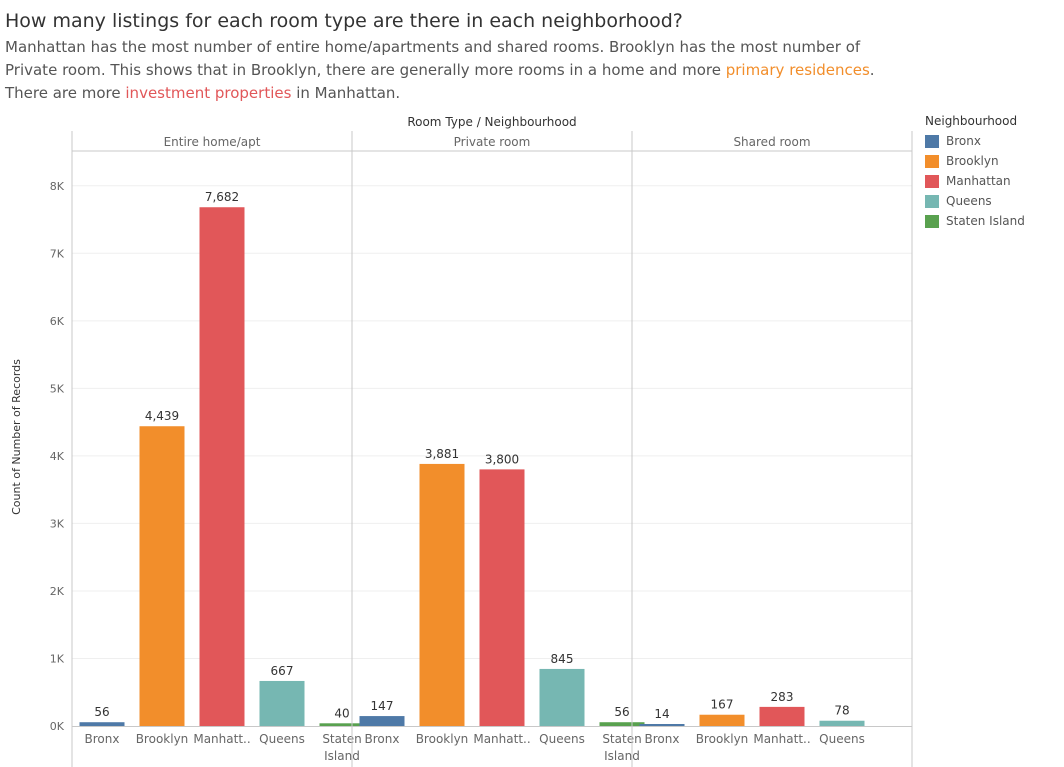 This screenshot has width=1064, height=767. What do you see at coordinates (782, 697) in the screenshot?
I see `bar-value-label: 283` at bounding box center [782, 697].